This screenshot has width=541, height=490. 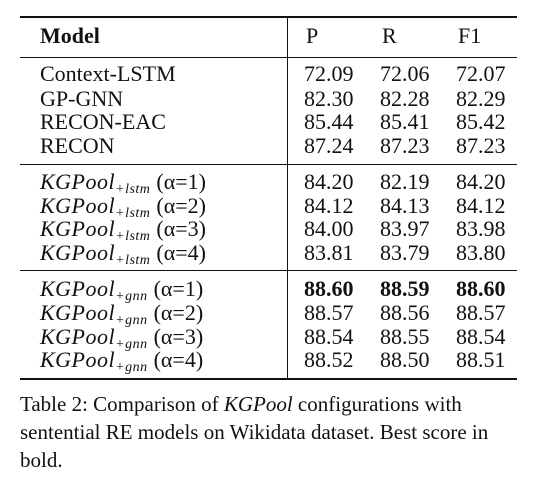 What do you see at coordinates (312, 35) in the screenshot?
I see `header-precision: P` at bounding box center [312, 35].